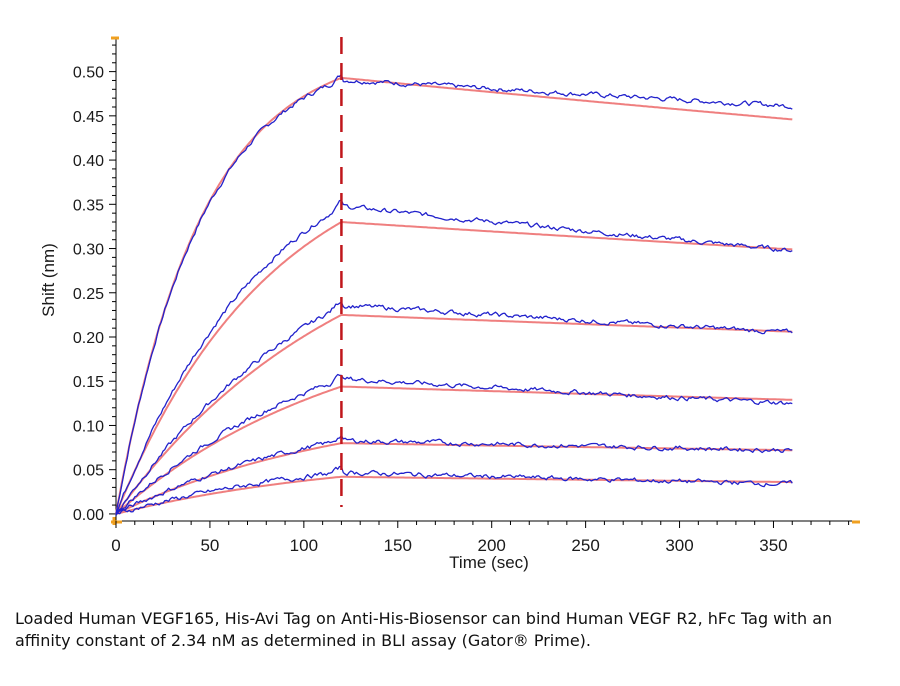  I want to click on y-tick-label: 0.35, so click(88, 205).